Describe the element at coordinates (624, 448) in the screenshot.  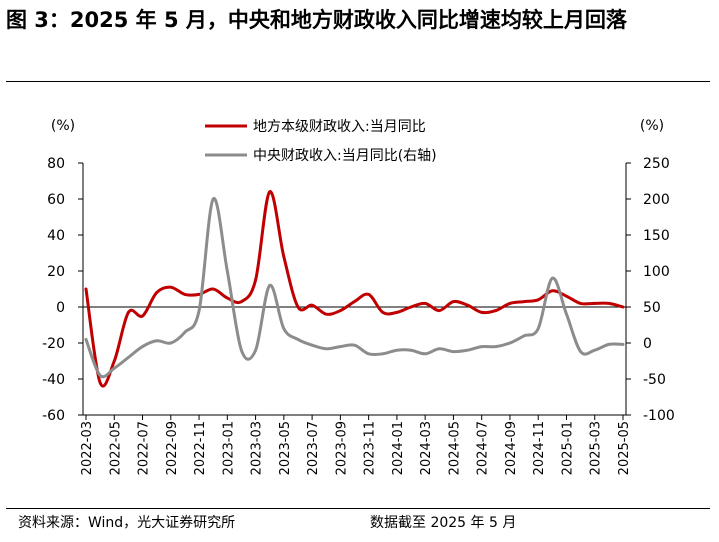
I see `x-tick-label: 2025-05` at that location.